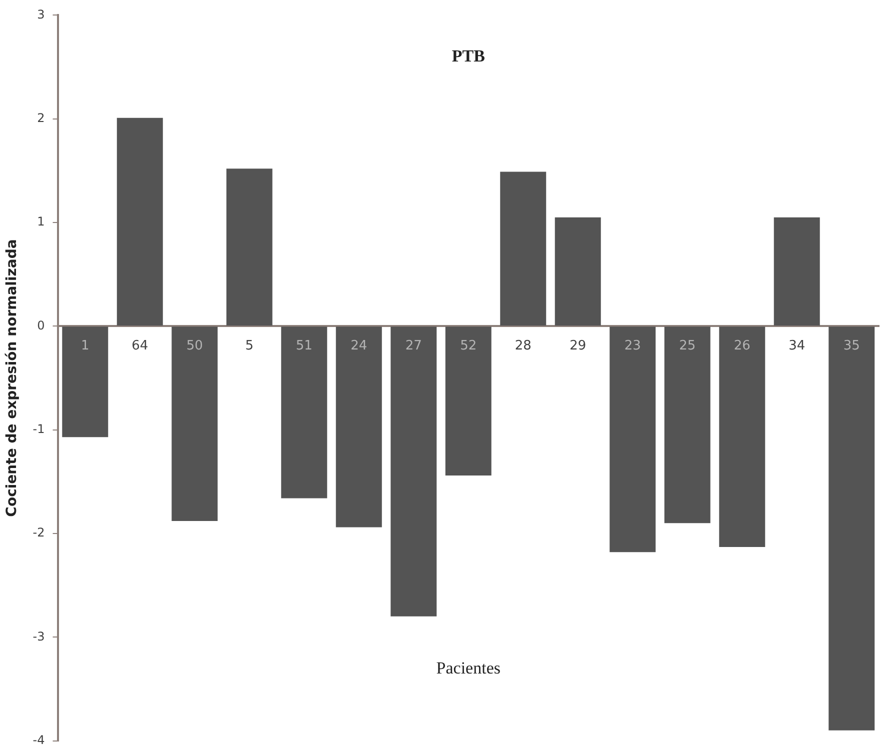 The image size is (881, 756). I want to click on x-tick-label: 25, so click(687, 346).